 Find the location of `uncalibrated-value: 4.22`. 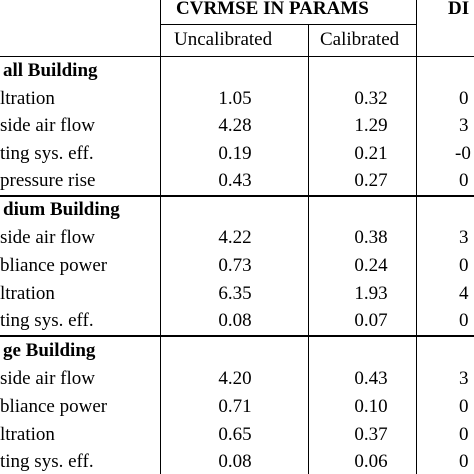

uncalibrated-value: 4.22 is located at coordinates (235, 237).